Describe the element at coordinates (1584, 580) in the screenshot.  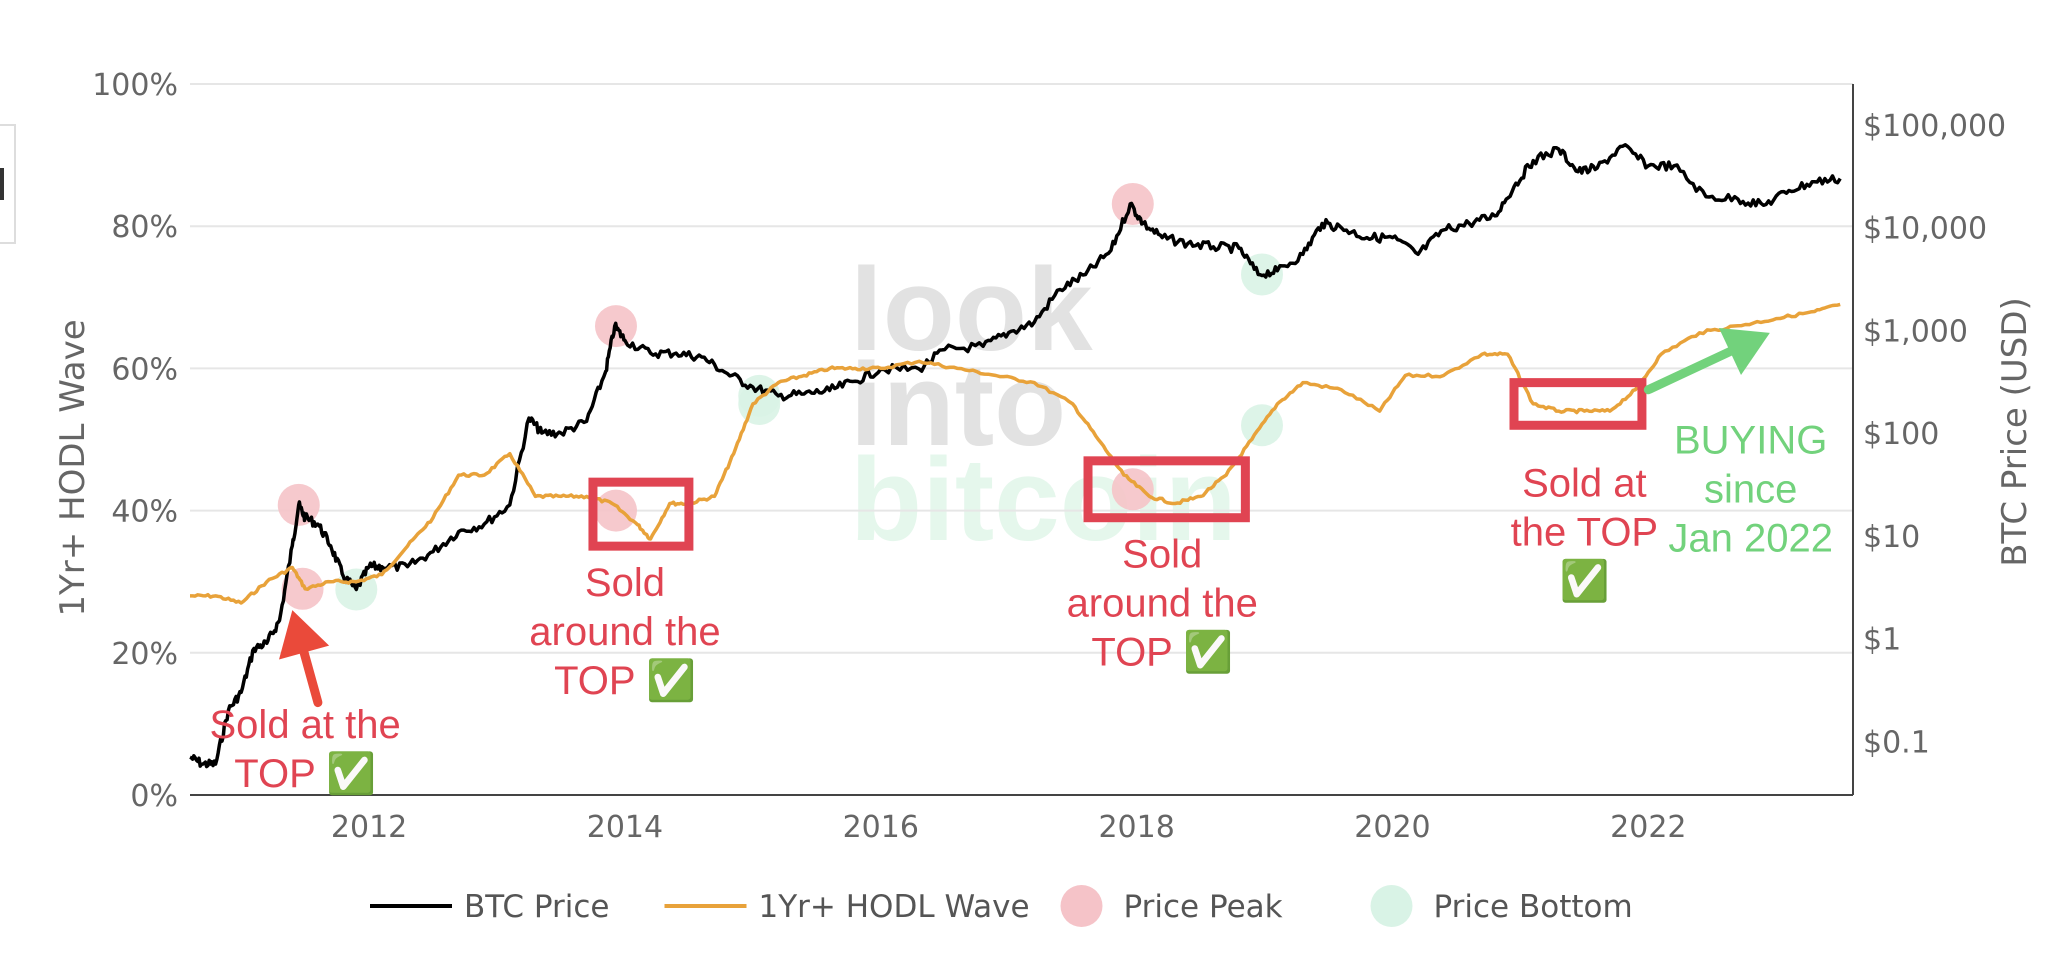
I see `annotation-line: ✅` at that location.